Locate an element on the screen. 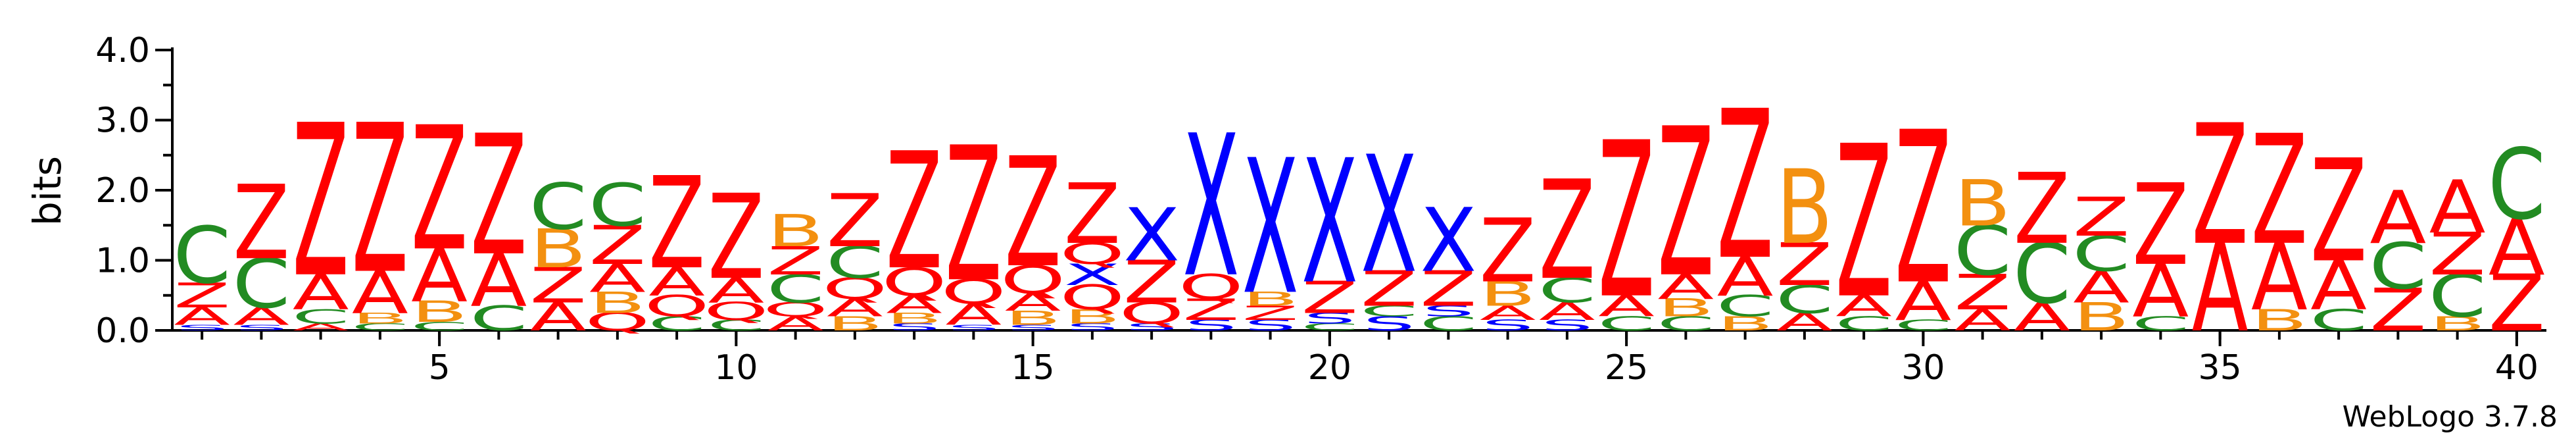 The height and width of the screenshot is (439, 2576). y-tick-label: 2.0 is located at coordinates (122, 191).